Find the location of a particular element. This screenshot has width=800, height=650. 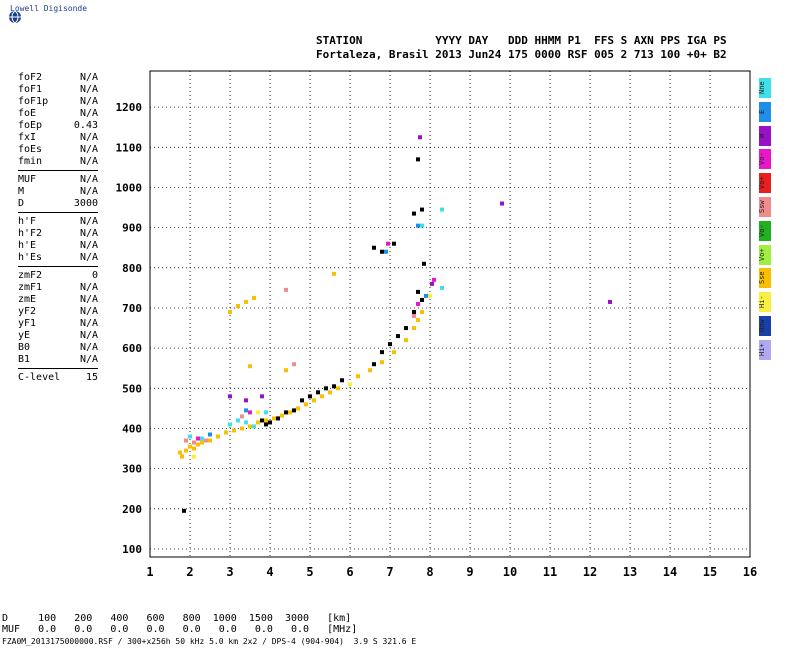

legend-label: Nnw is located at coordinates (762, 326).